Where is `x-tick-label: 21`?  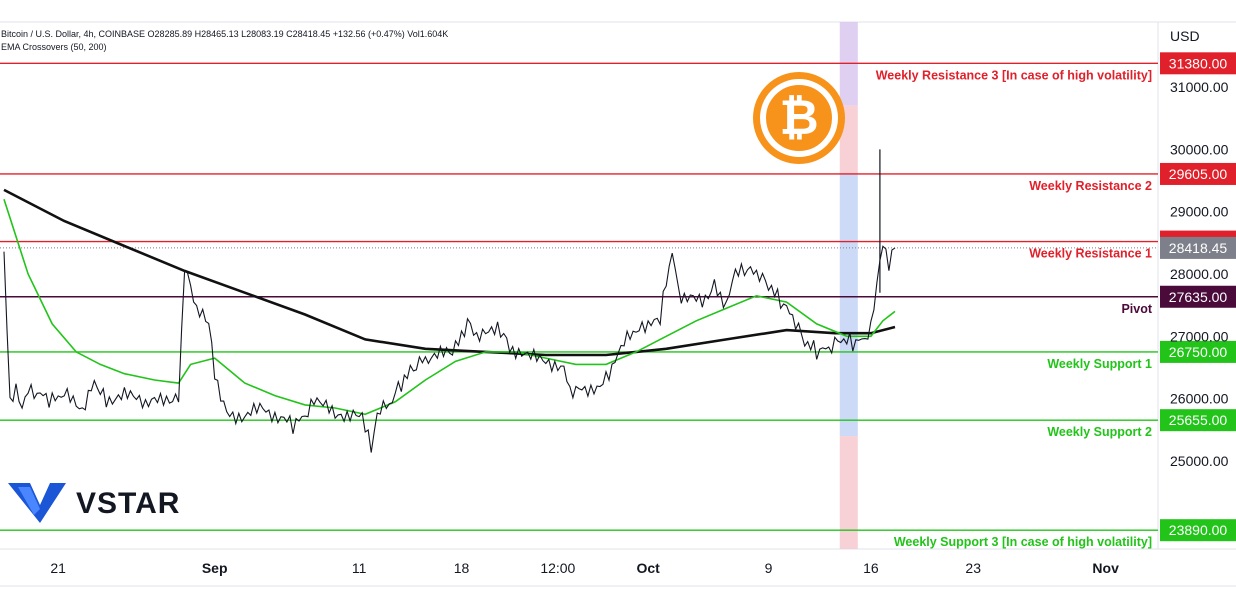 x-tick-label: 21 is located at coordinates (58, 568).